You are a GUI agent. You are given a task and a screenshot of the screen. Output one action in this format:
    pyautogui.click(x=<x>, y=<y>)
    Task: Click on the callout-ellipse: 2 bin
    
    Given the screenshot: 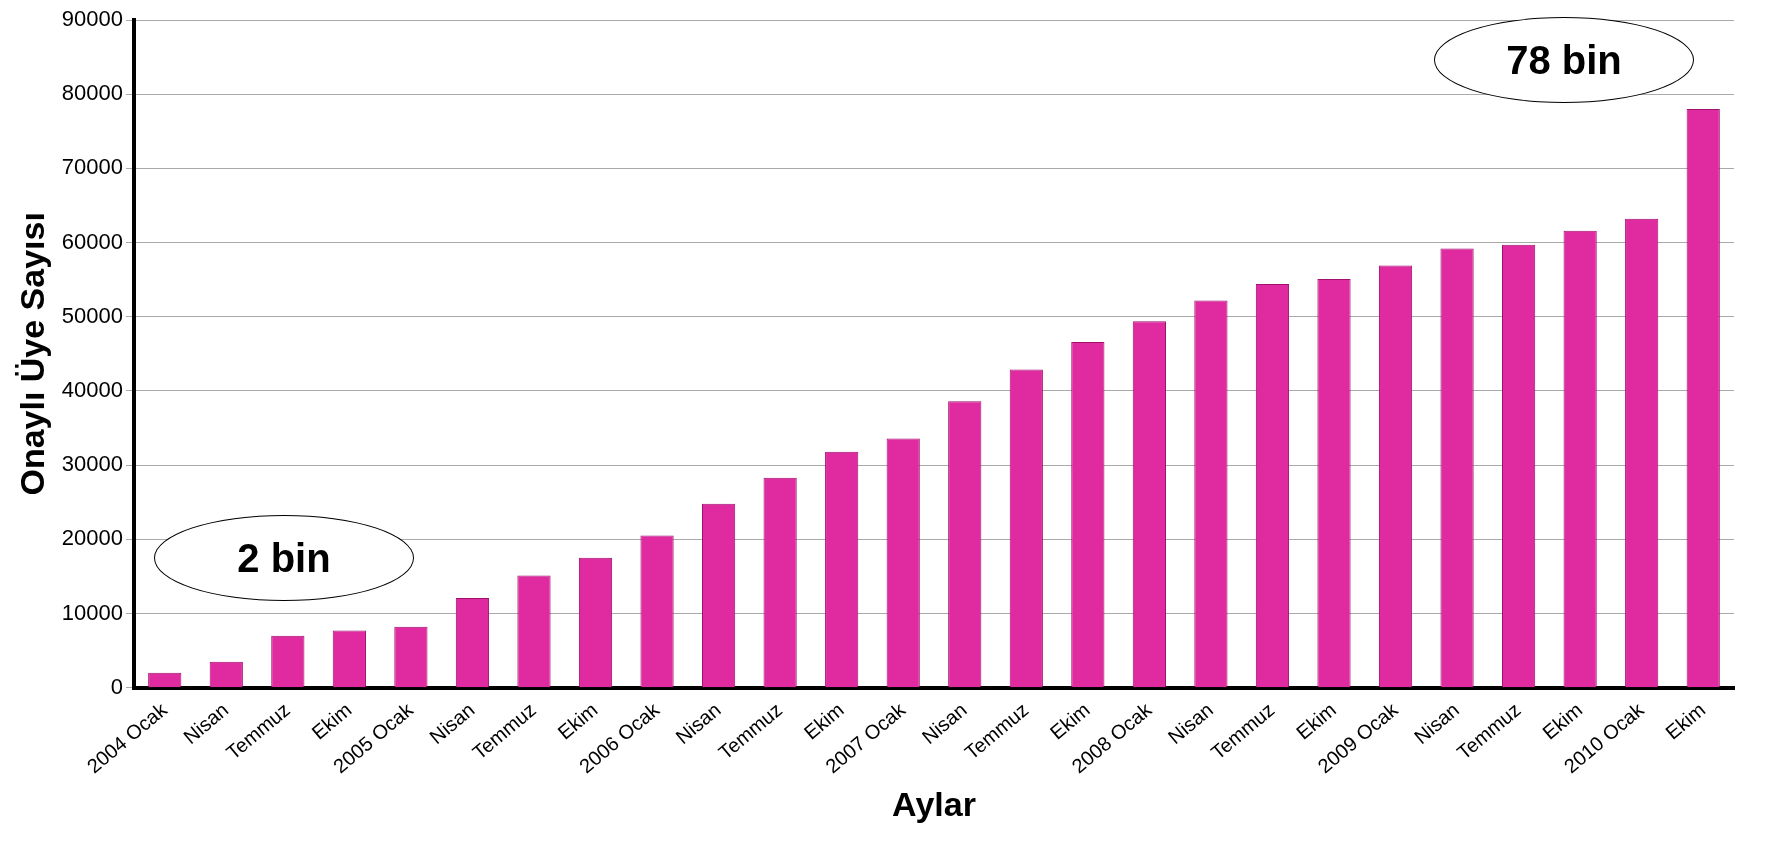 What is the action you would take?
    pyautogui.click(x=283, y=558)
    